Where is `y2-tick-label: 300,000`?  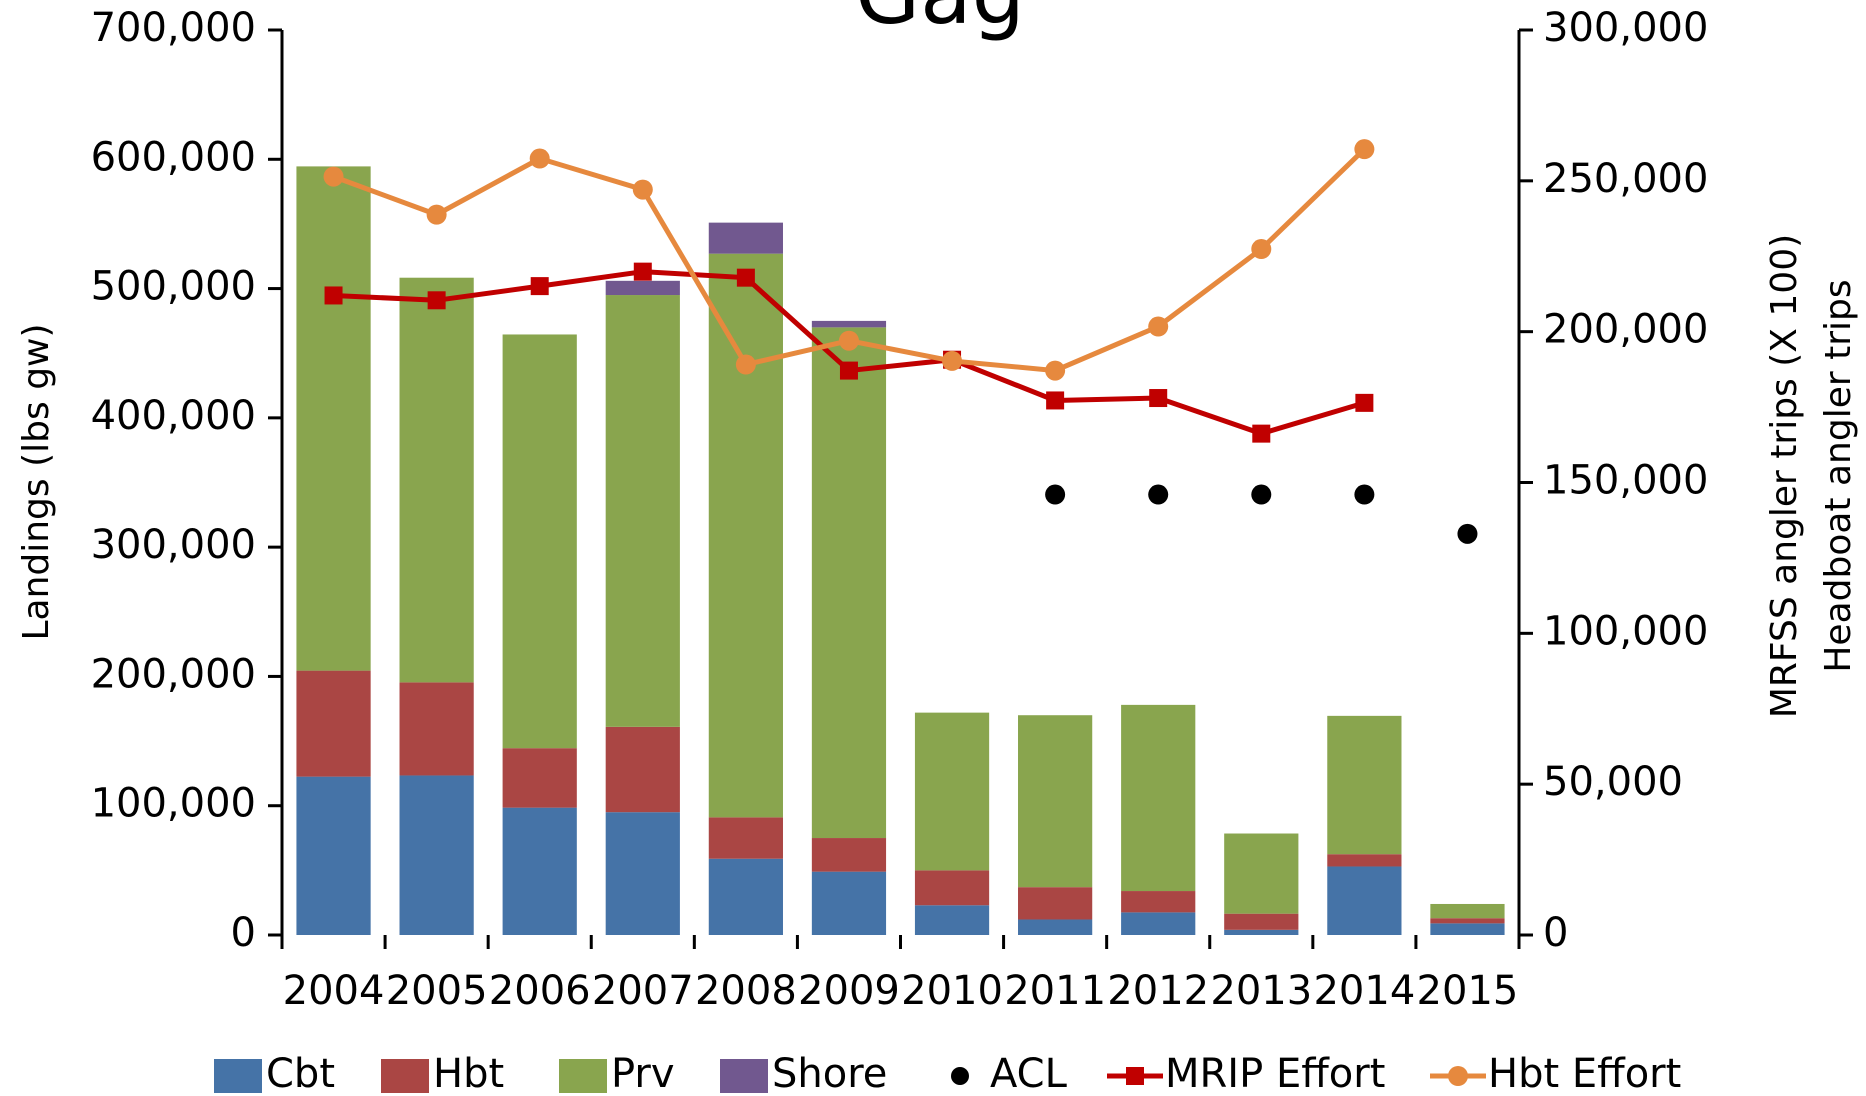
y2-tick-label: 300,000 is located at coordinates (1625, 28).